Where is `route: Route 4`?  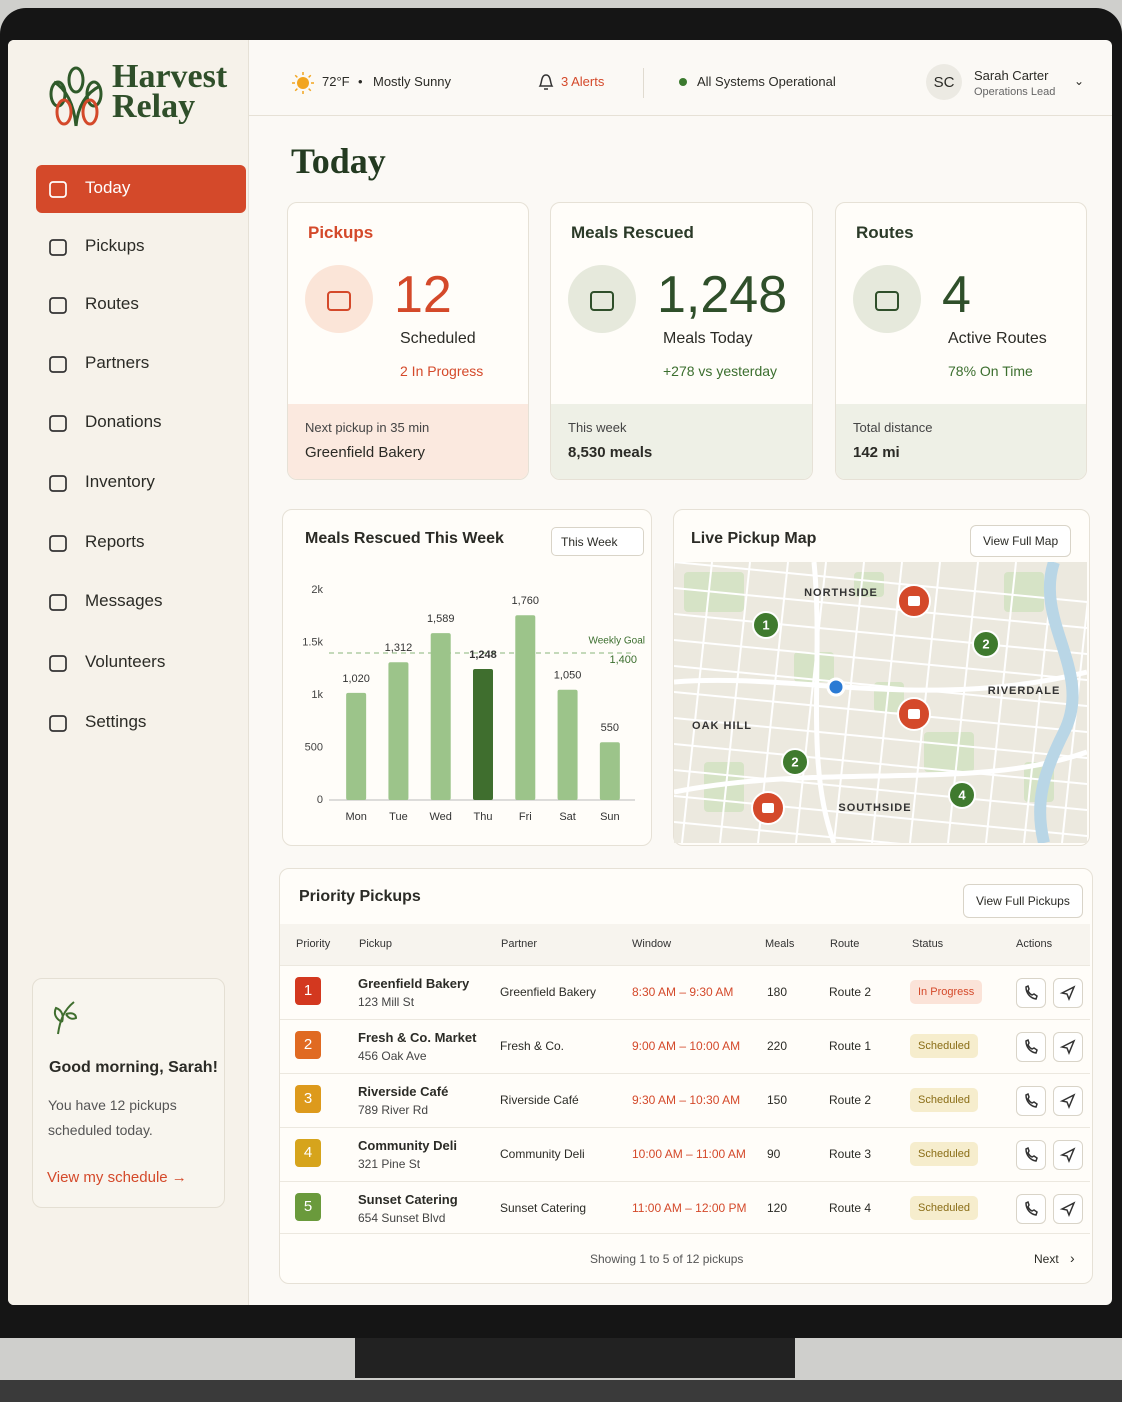
route: Route 4 is located at coordinates (850, 1208).